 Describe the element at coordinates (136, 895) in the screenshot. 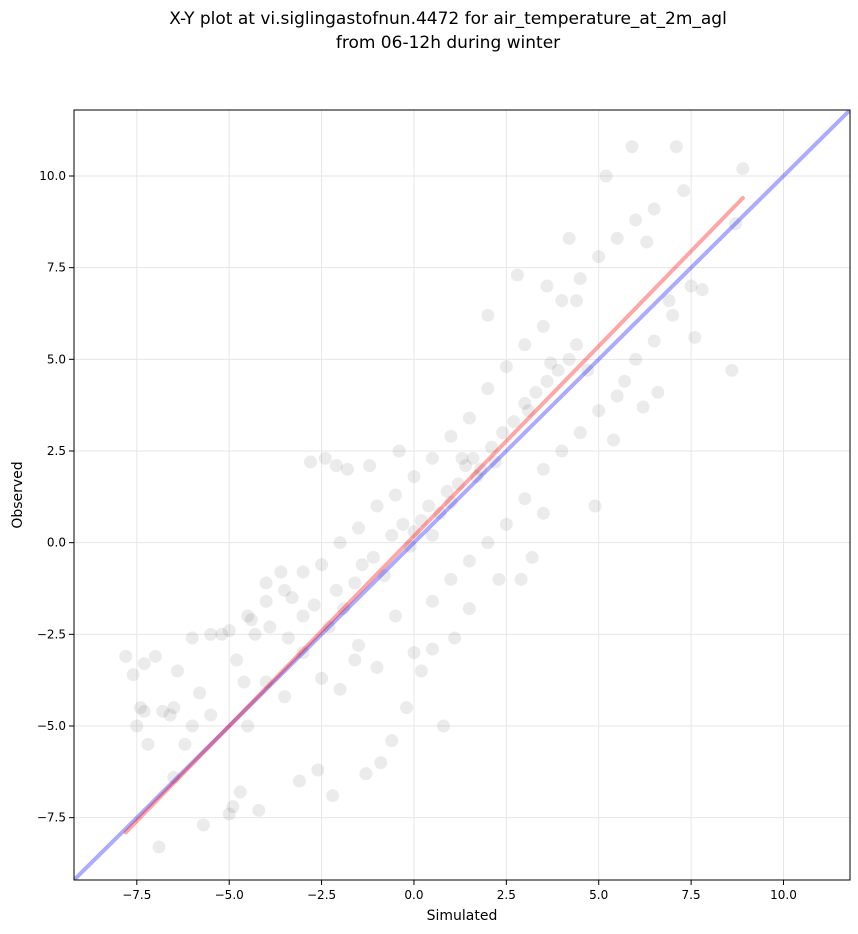

I see `x-tick-label: −7.5` at that location.